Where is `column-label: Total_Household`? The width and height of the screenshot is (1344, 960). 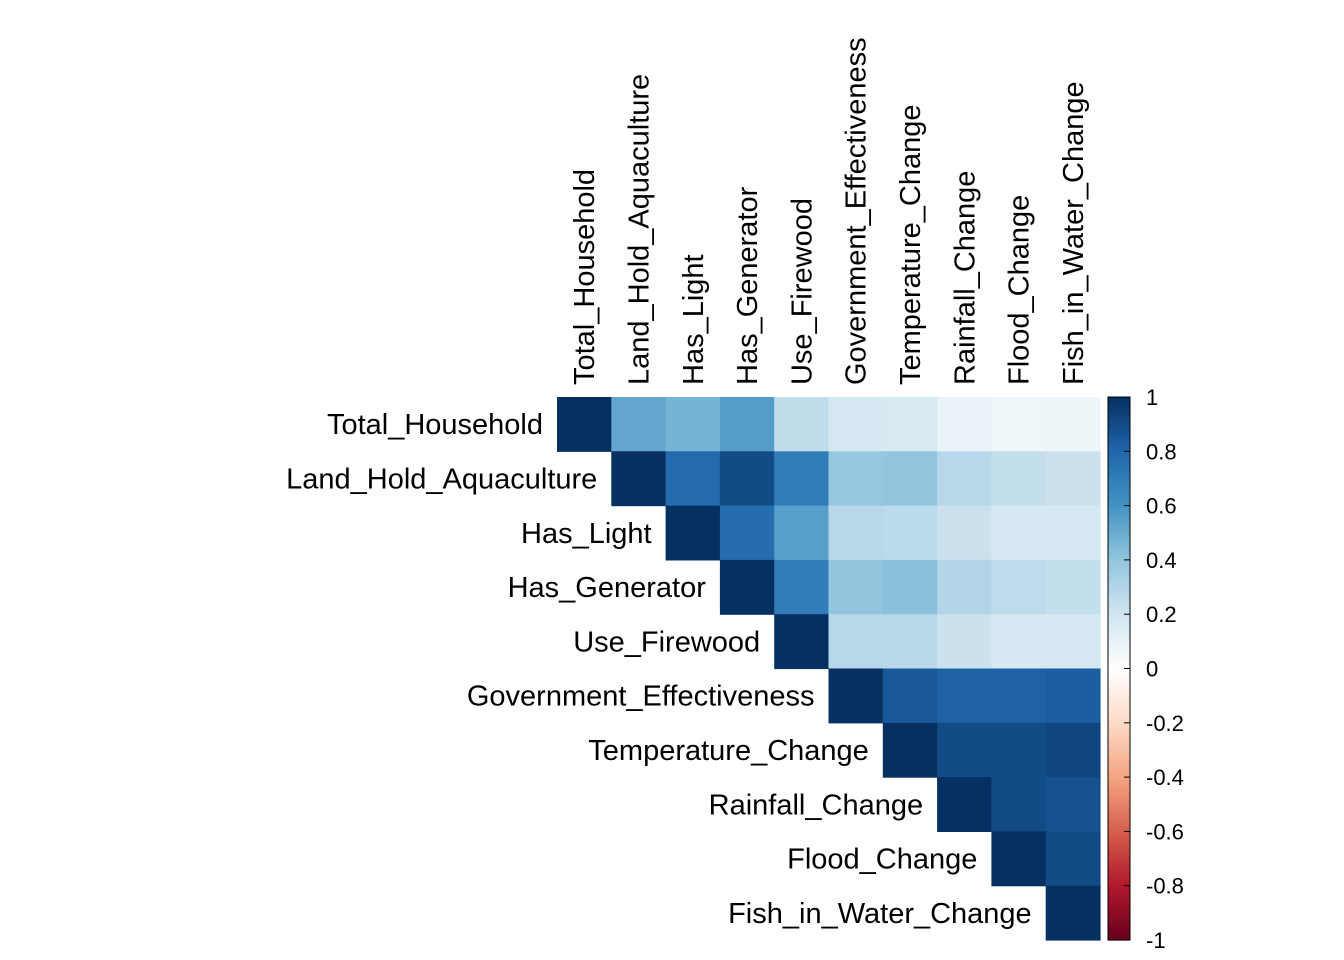
column-label: Total_Household is located at coordinates (585, 277).